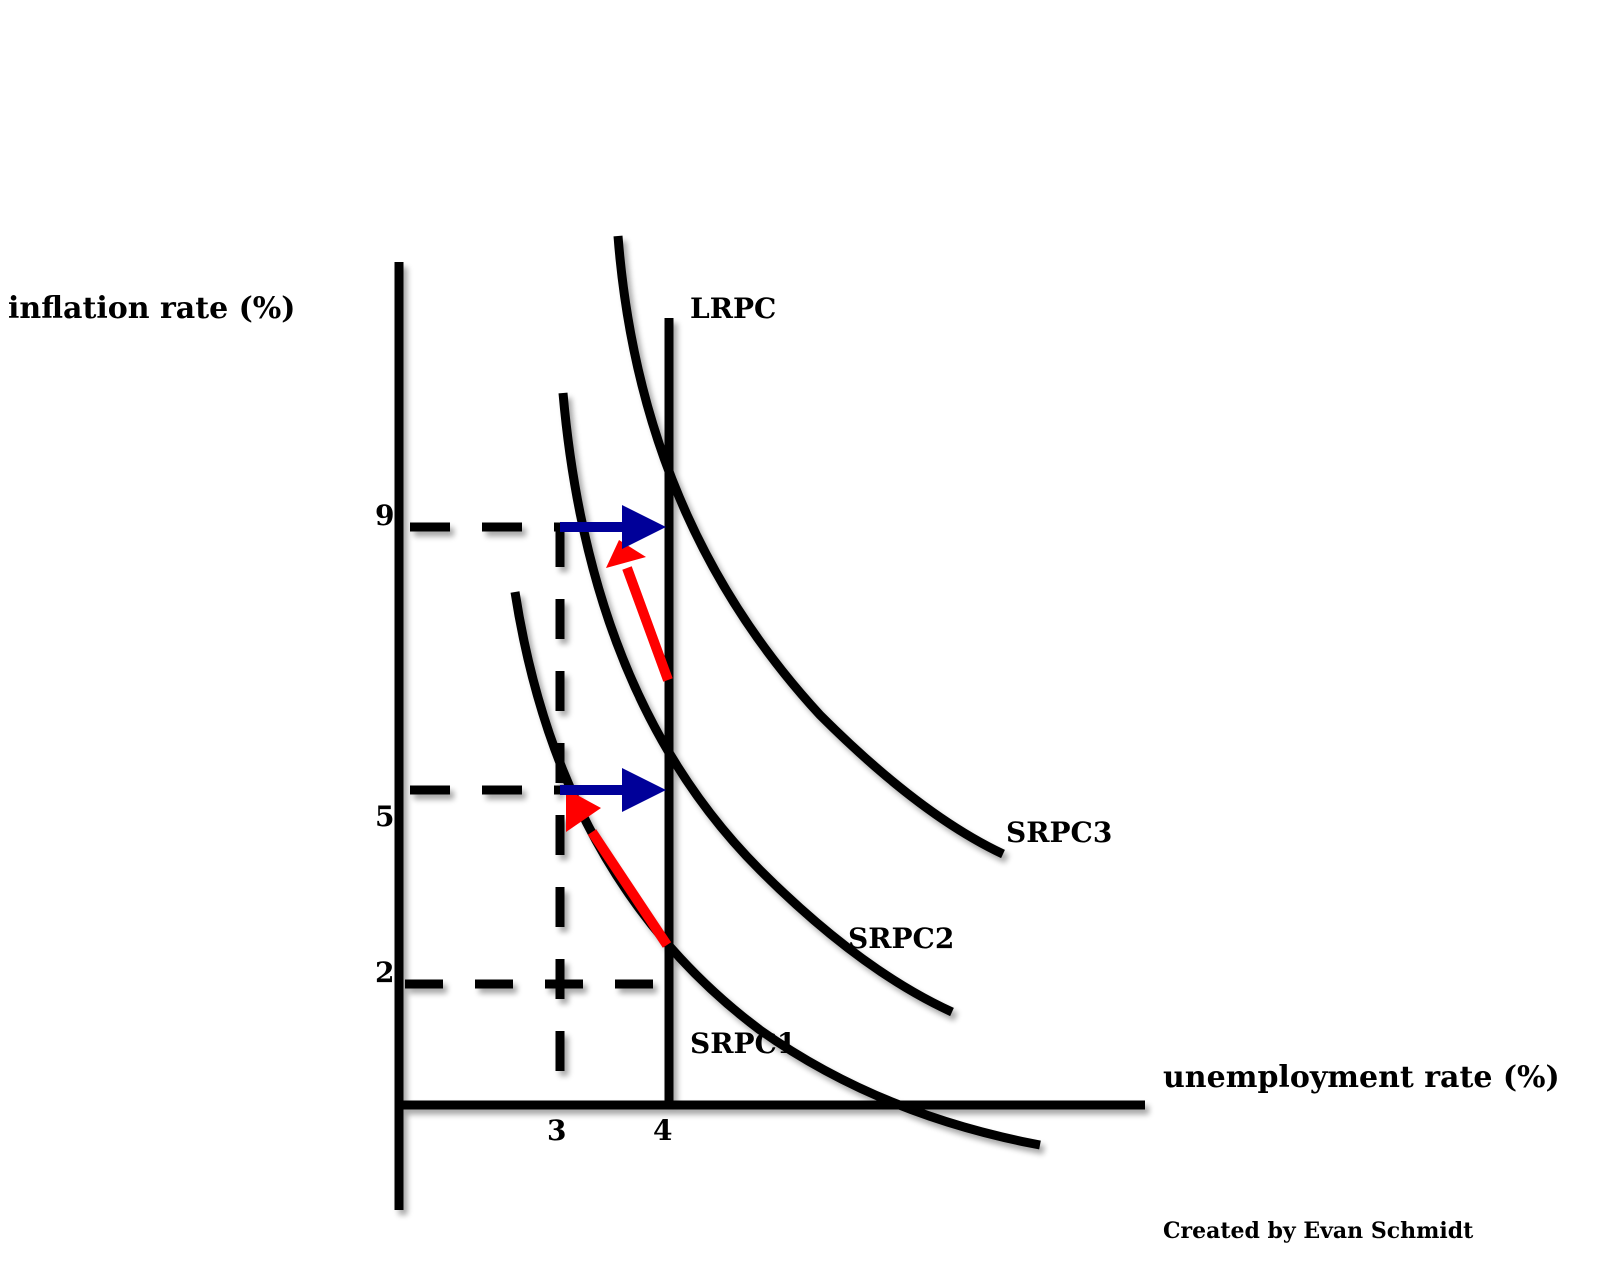 This screenshot has height=1283, width=1600. What do you see at coordinates (384, 972) in the screenshot?
I see `y-tick-2: 2` at bounding box center [384, 972].